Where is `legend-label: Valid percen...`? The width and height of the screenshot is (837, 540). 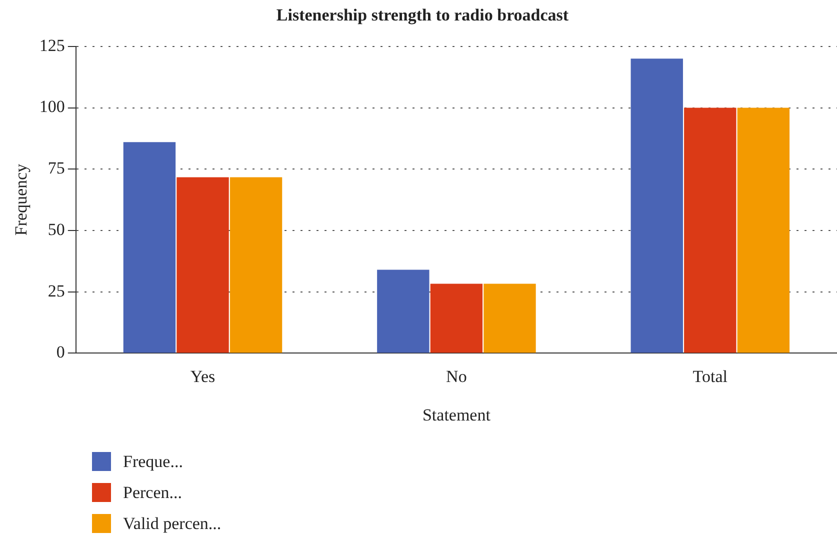 legend-label: Valid percen... is located at coordinates (172, 524).